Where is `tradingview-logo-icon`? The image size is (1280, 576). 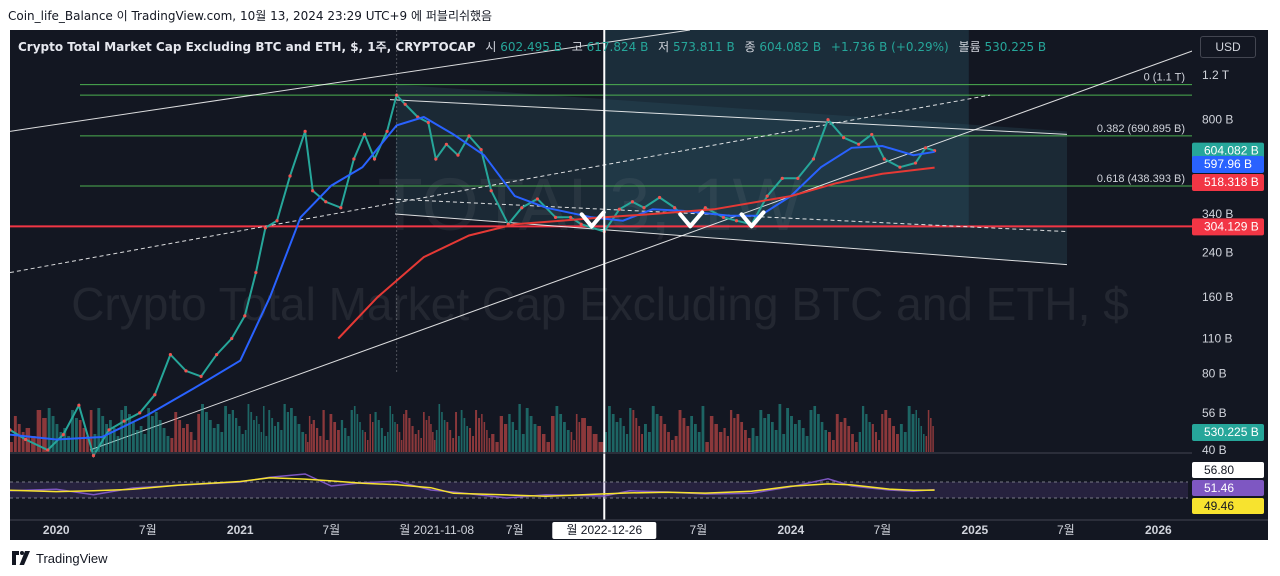 tradingview-logo-icon is located at coordinates (21, 558).